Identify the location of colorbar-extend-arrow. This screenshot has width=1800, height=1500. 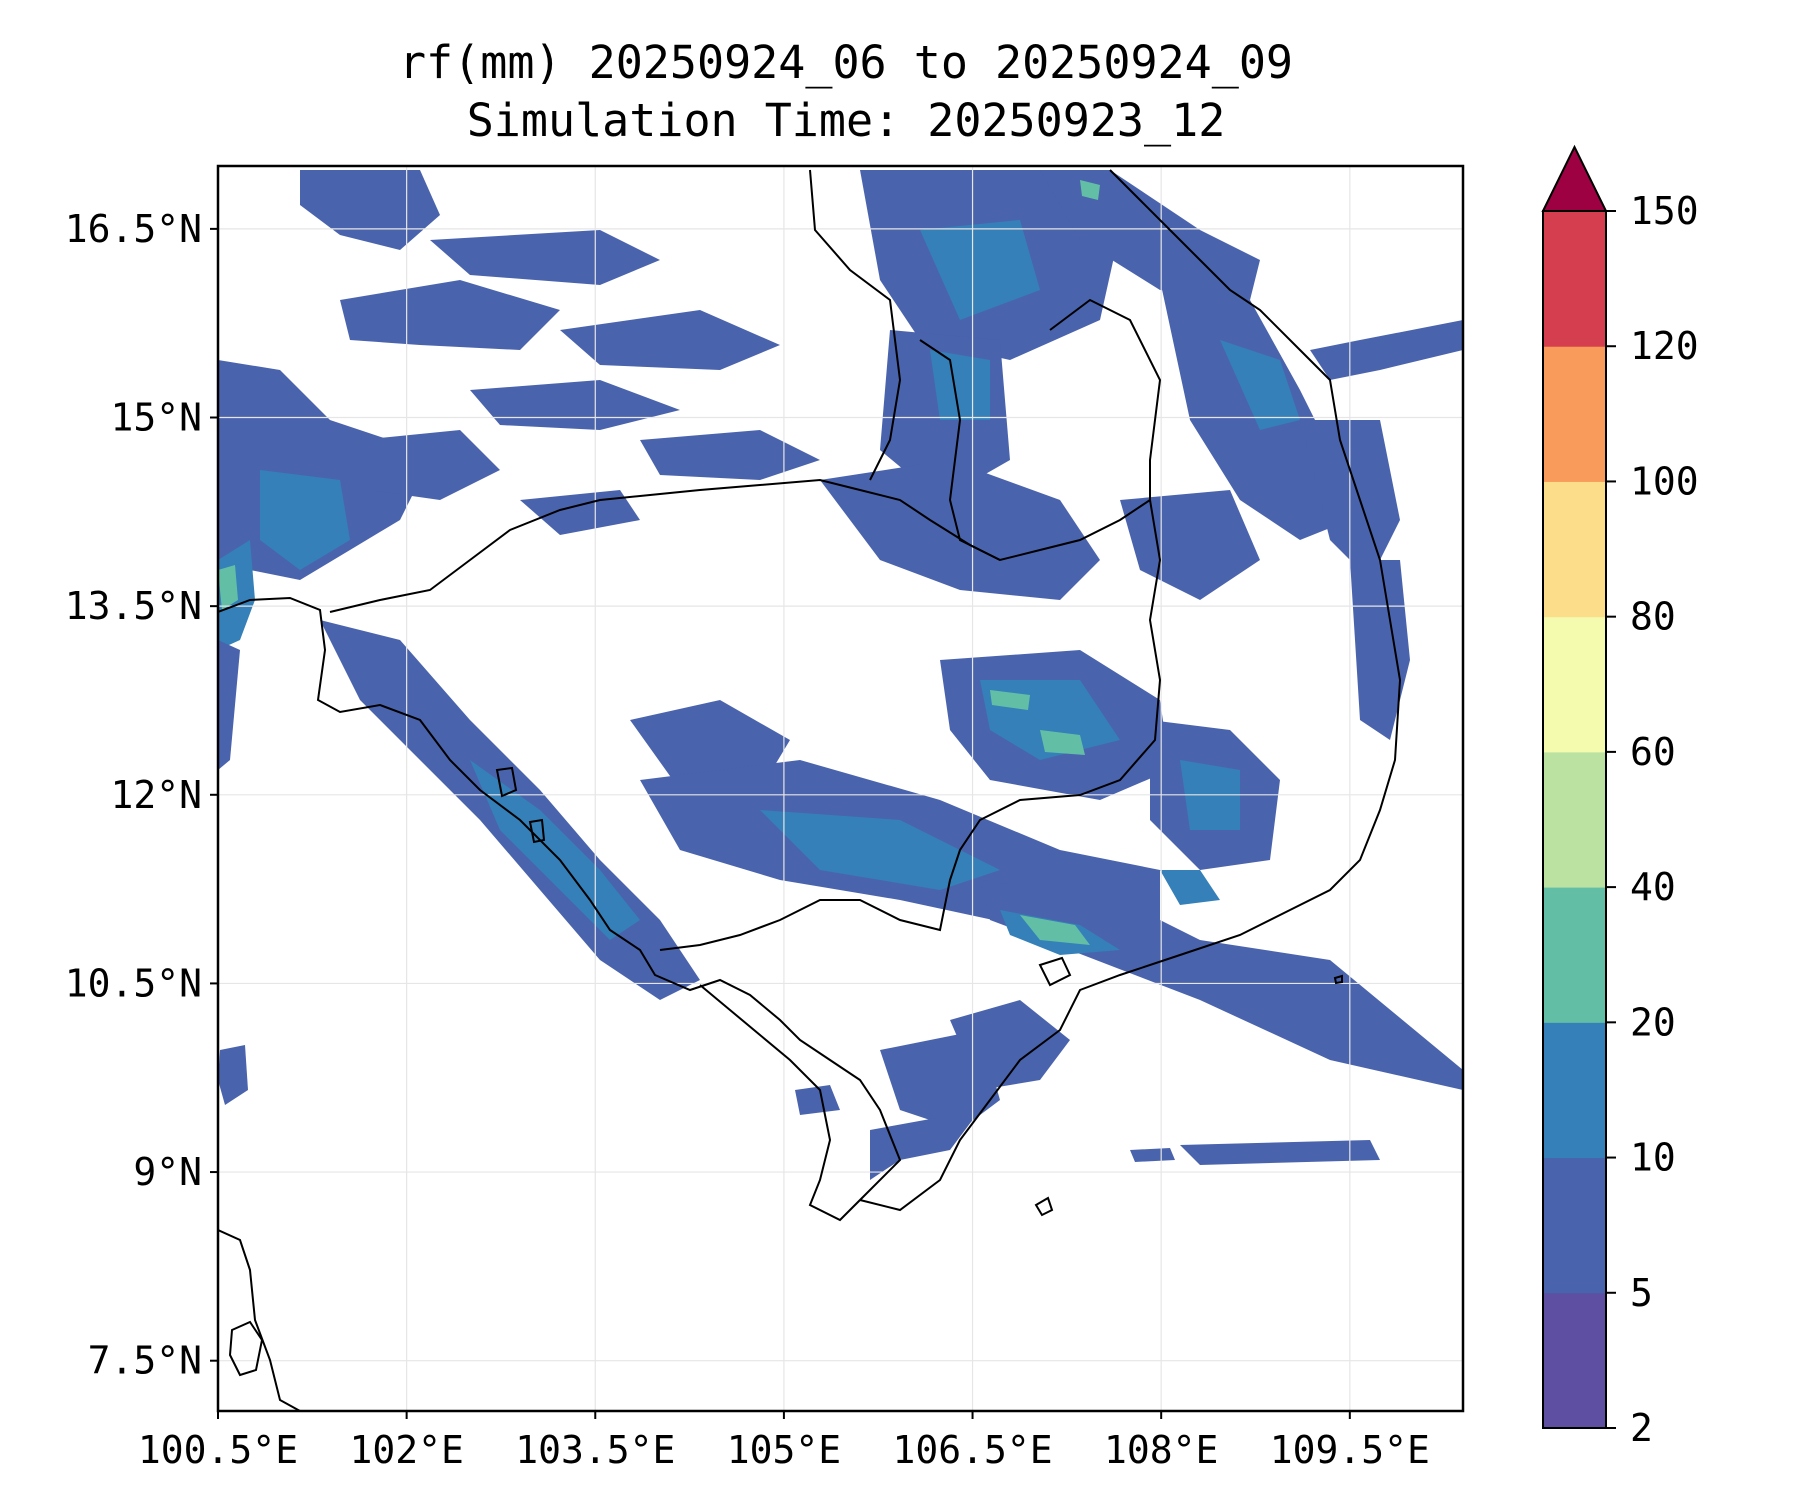
(1574, 178).